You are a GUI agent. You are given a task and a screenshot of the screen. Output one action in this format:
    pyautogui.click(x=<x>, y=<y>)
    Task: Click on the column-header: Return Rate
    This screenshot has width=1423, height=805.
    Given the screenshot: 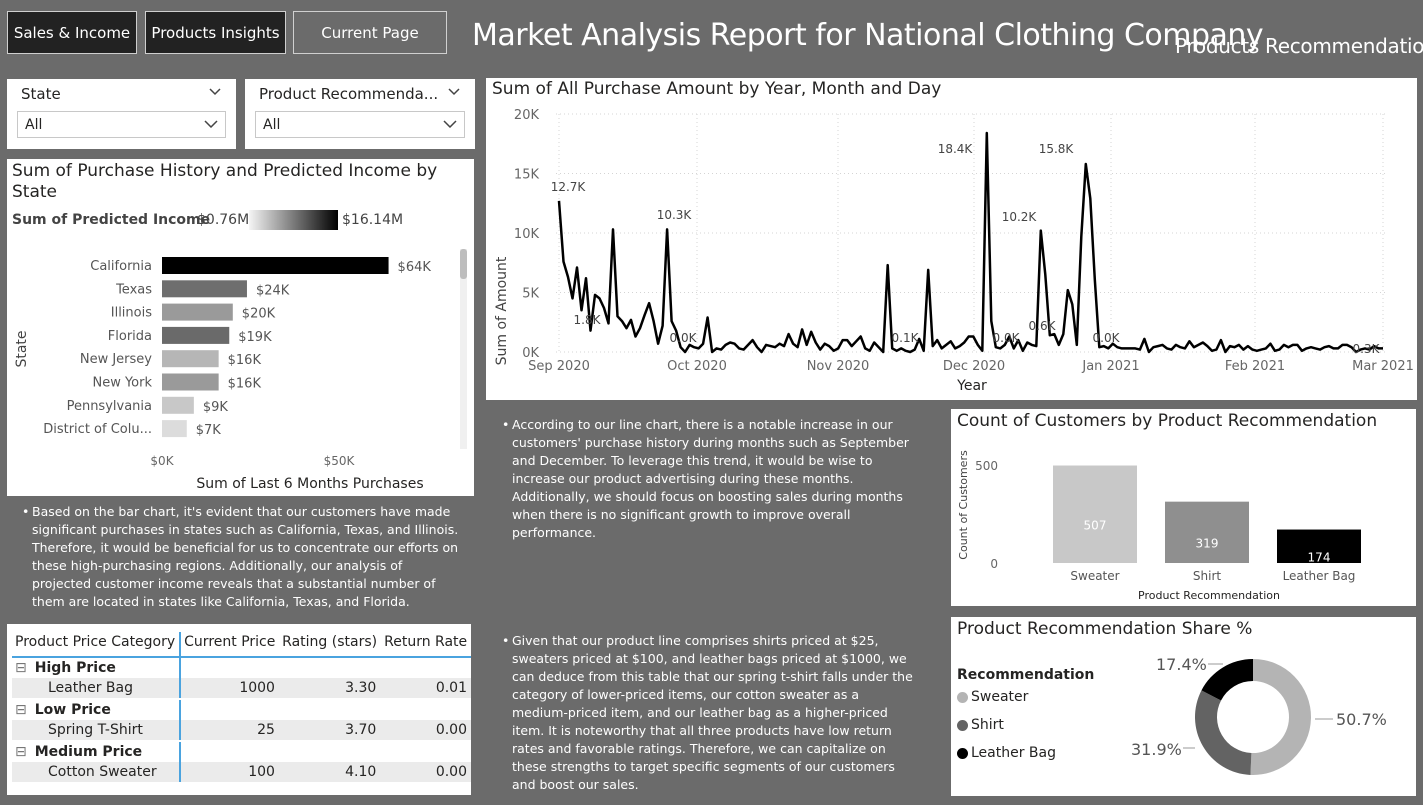 What is the action you would take?
    pyautogui.click(x=425, y=645)
    